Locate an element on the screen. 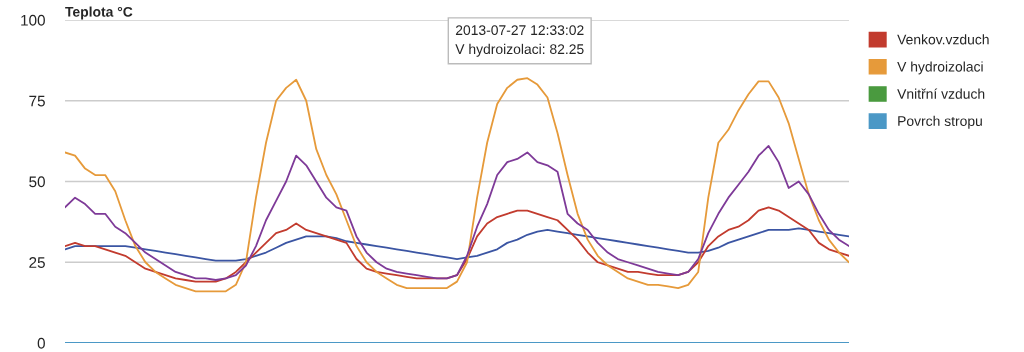 Image resolution: width=1024 pixels, height=352 pixels. y-tick-label: 25 is located at coordinates (37, 262).